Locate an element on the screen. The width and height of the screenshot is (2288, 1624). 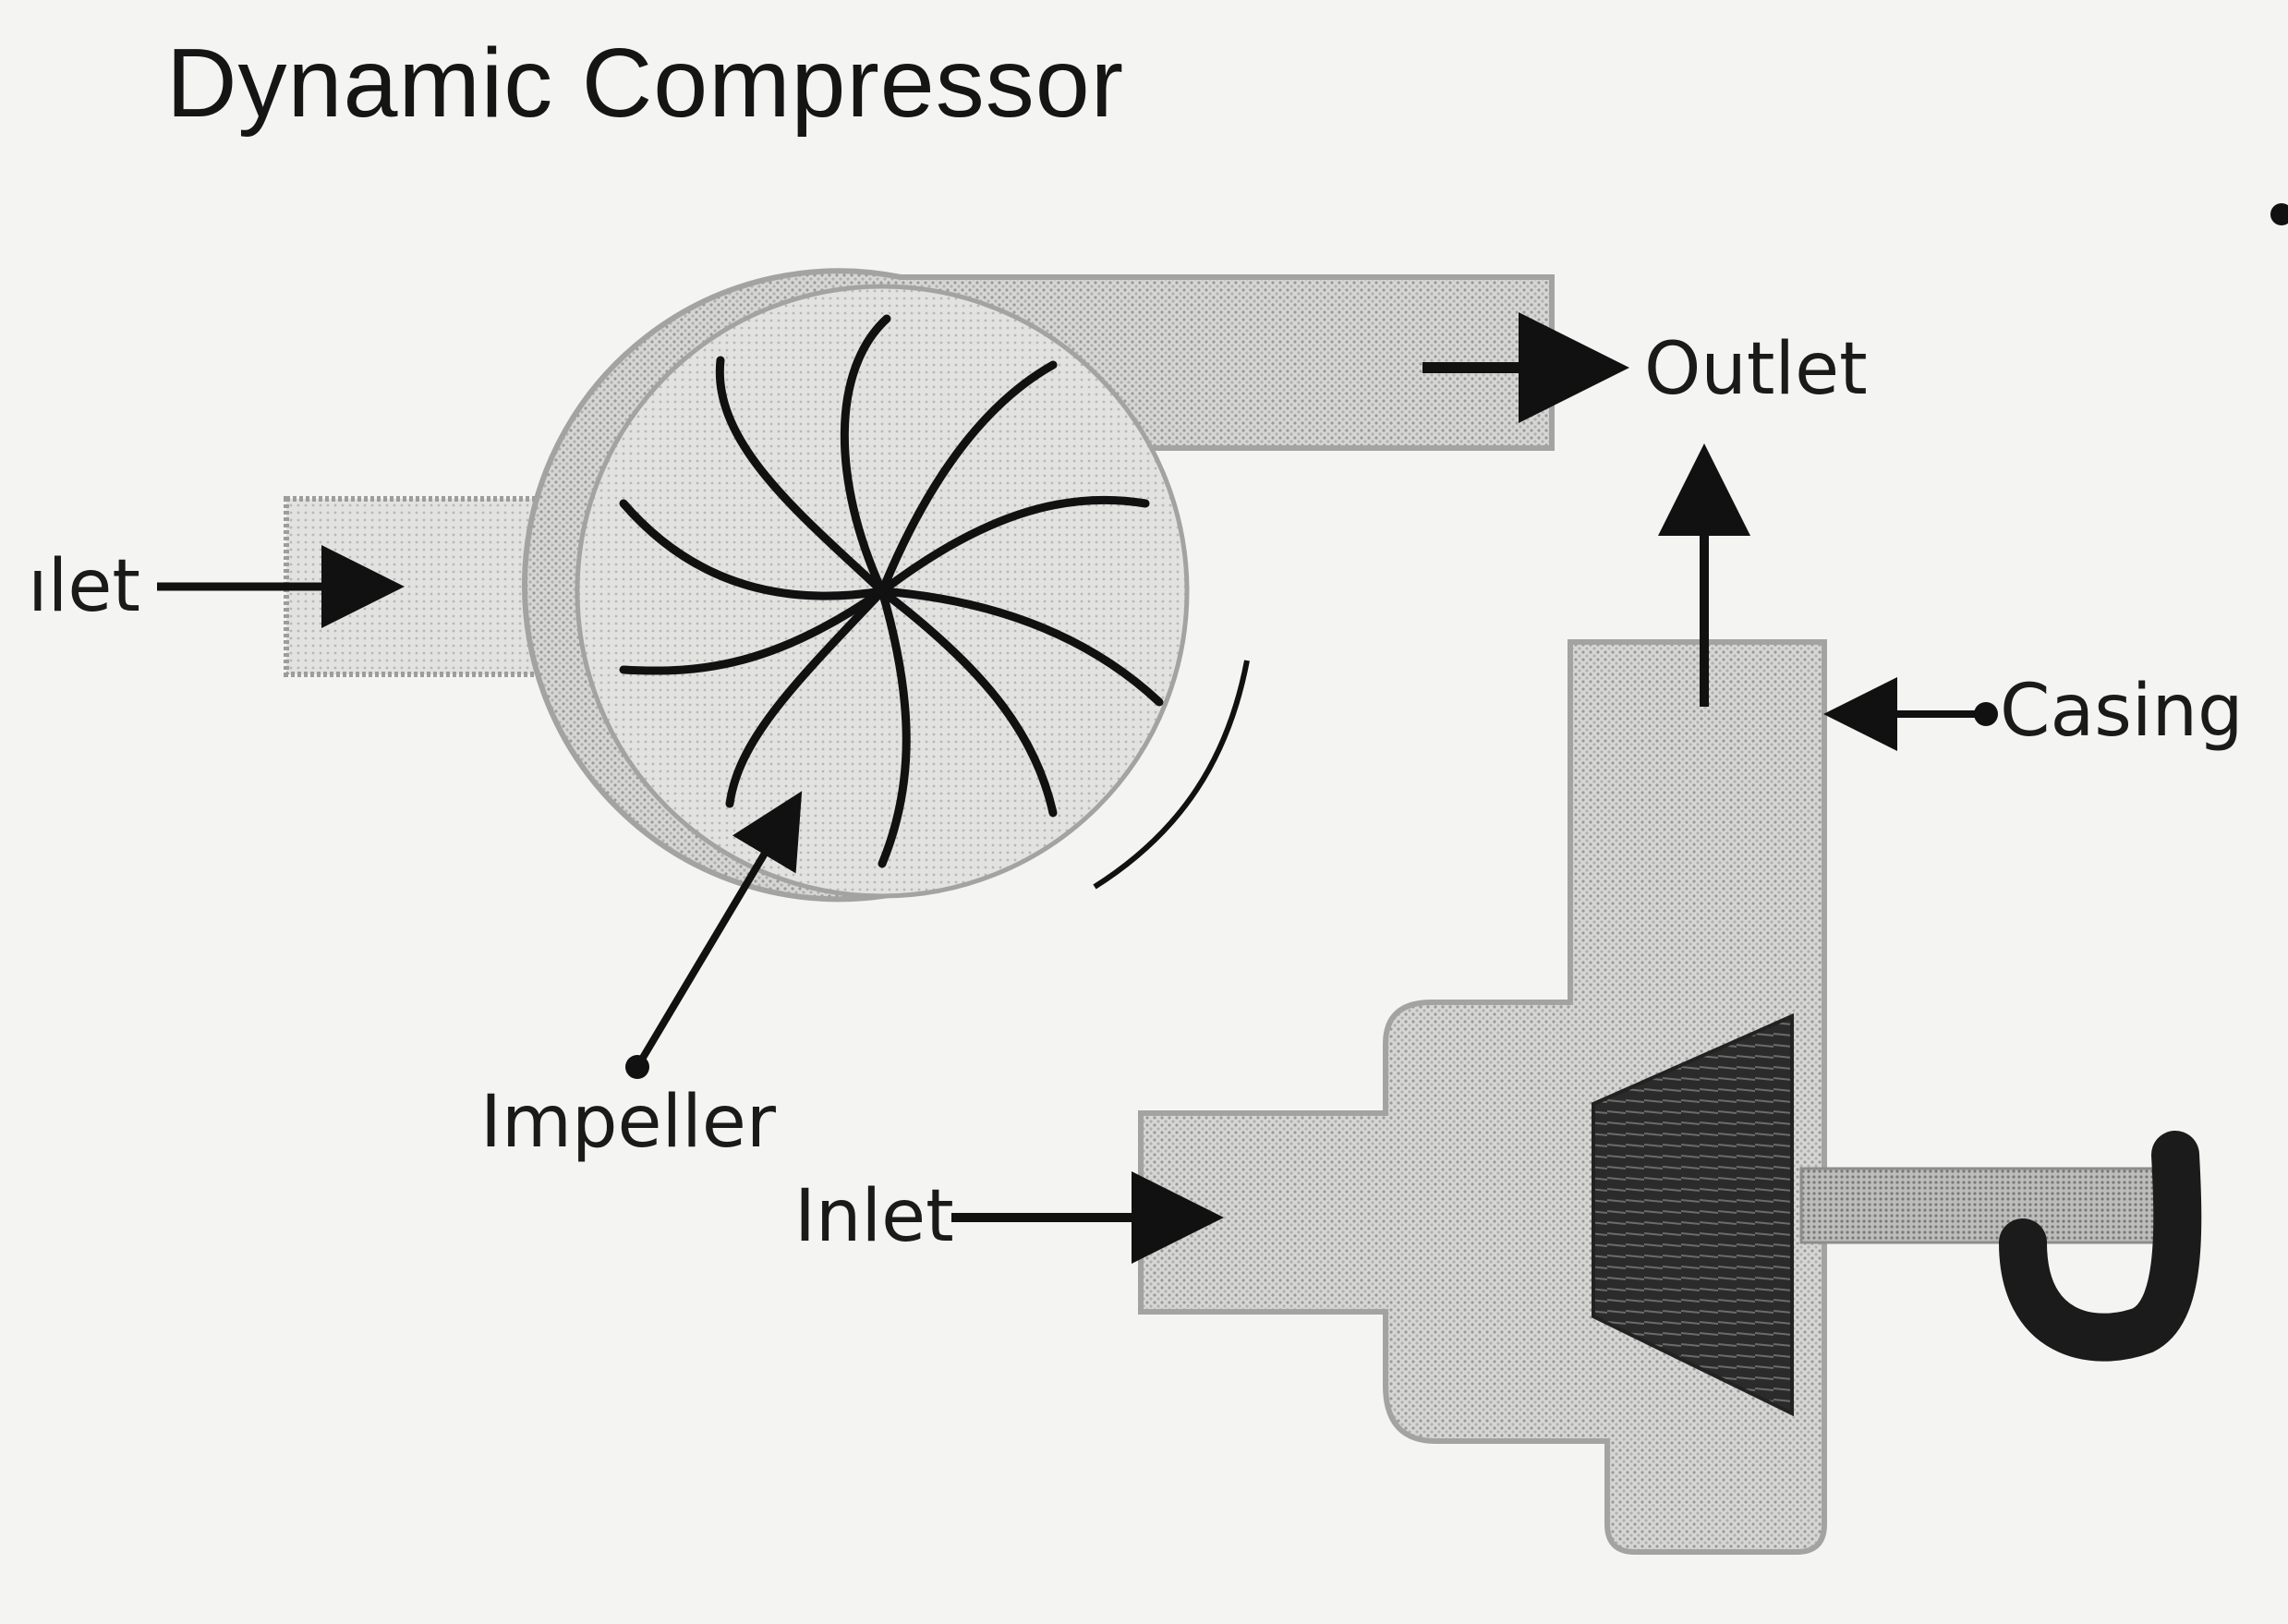
casing-pointer-dot is located at coordinates (1986, 714).